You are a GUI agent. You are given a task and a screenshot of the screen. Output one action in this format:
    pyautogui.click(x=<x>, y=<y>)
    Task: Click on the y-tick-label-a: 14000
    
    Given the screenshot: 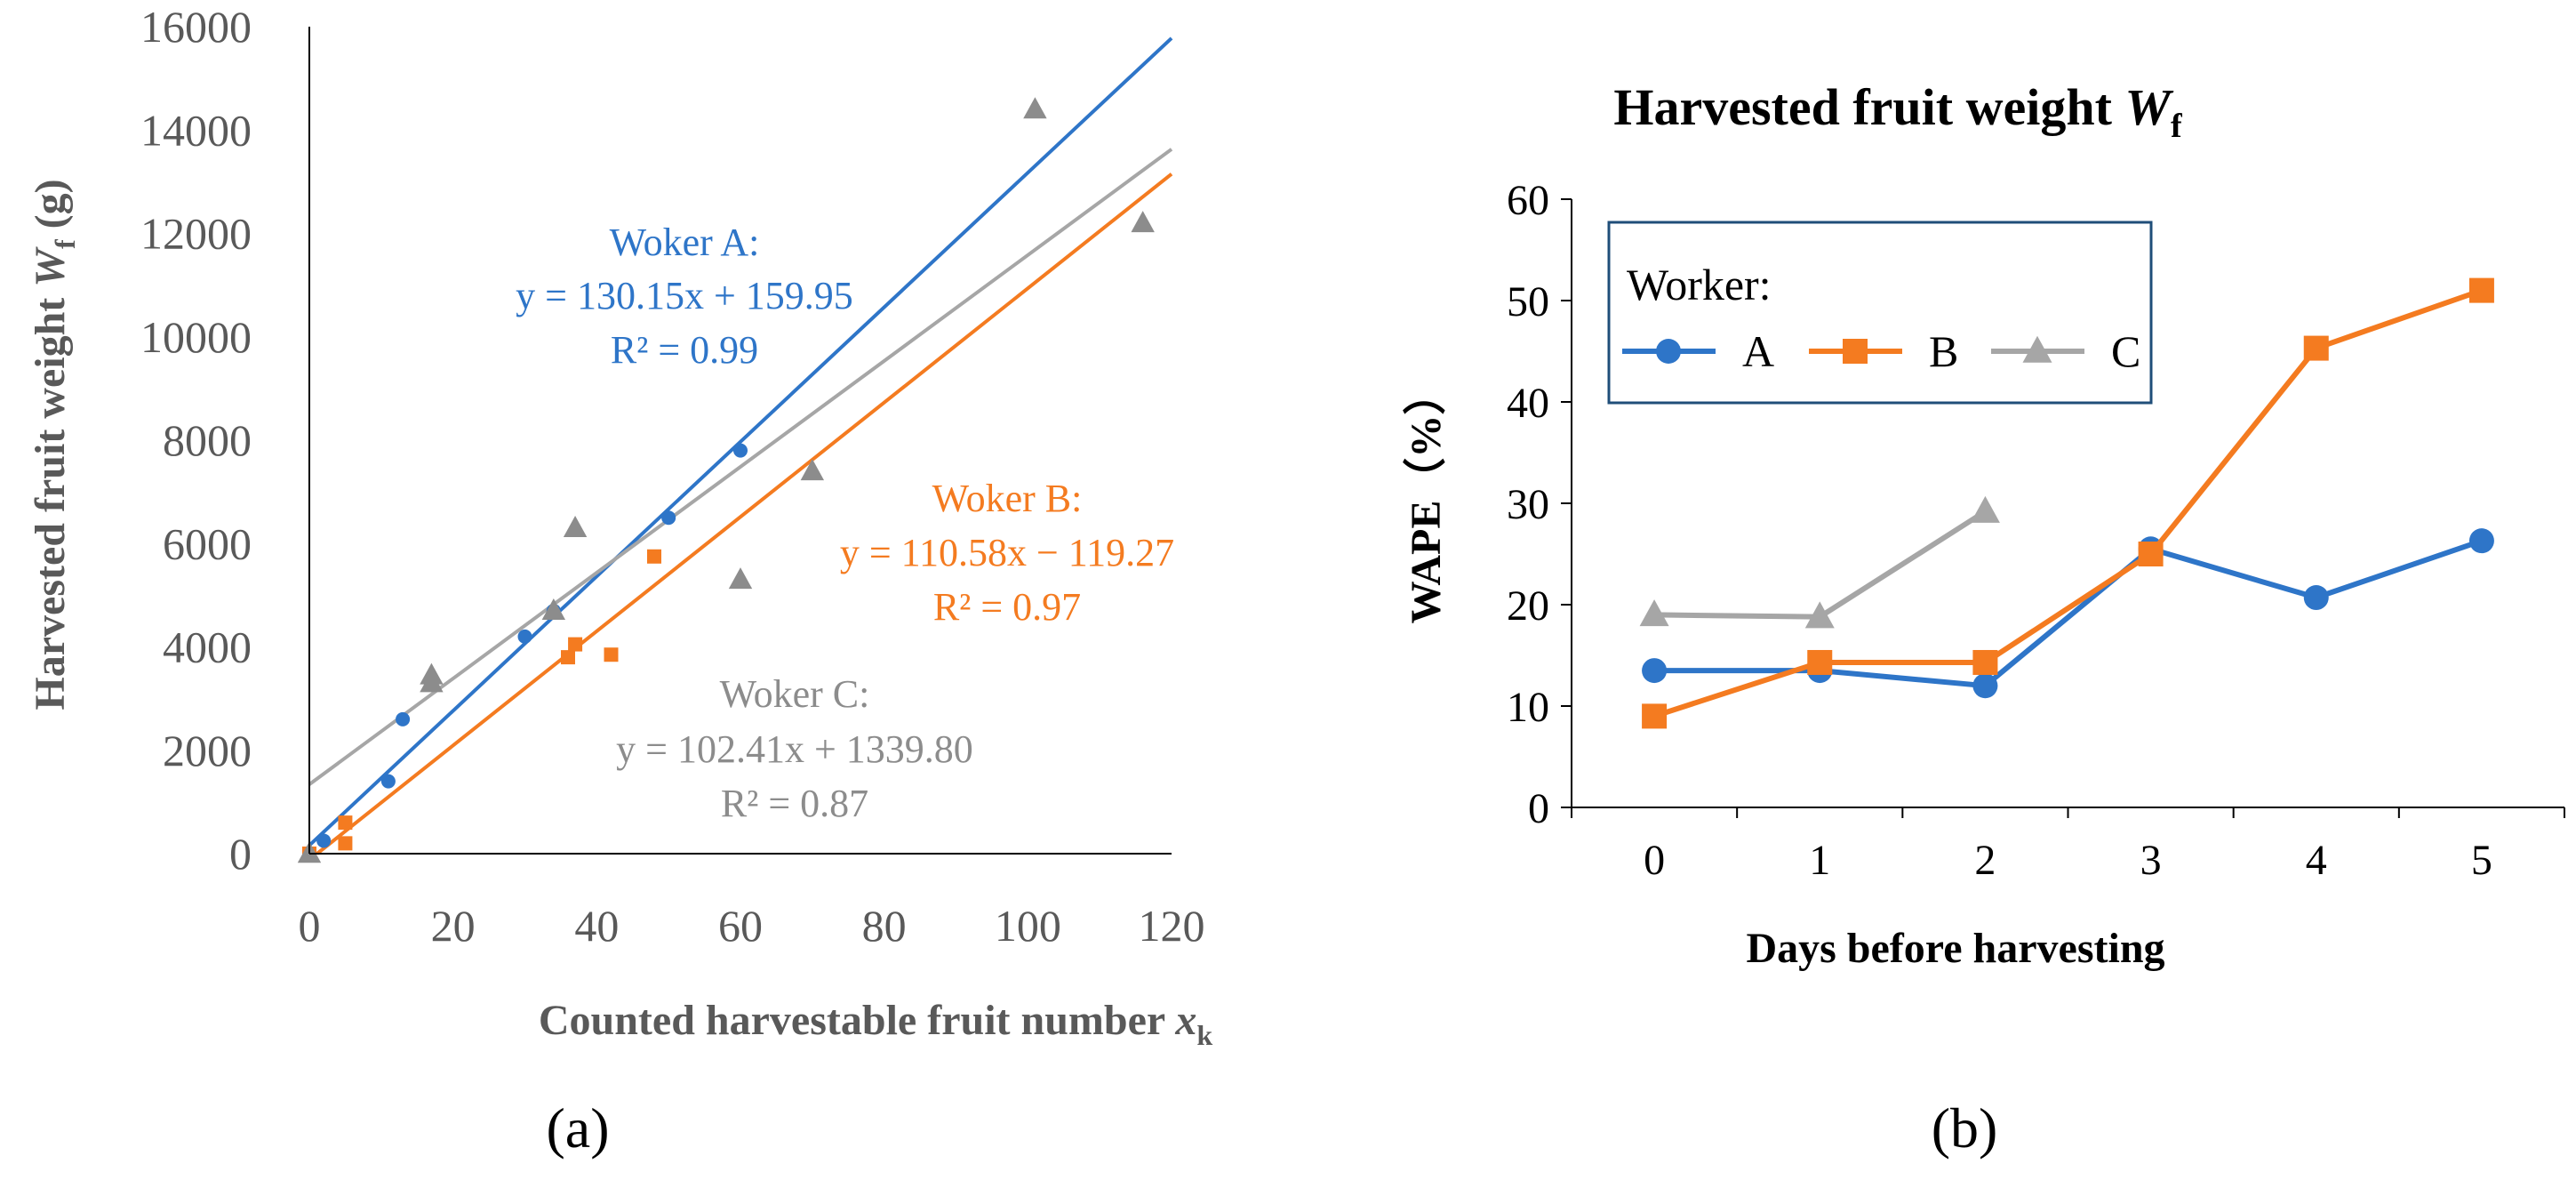 What is the action you would take?
    pyautogui.click(x=196, y=130)
    